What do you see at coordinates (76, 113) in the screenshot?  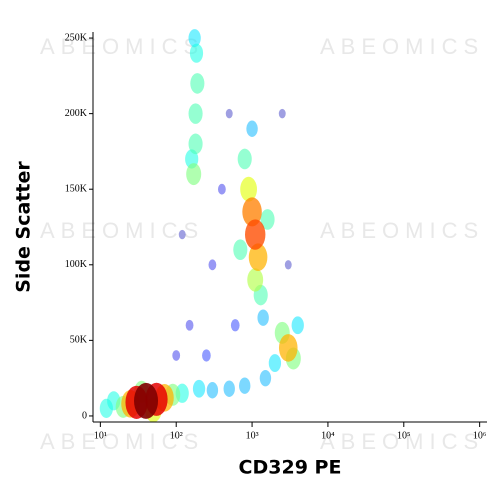 I see `y-tick-label: 200K` at bounding box center [76, 113].